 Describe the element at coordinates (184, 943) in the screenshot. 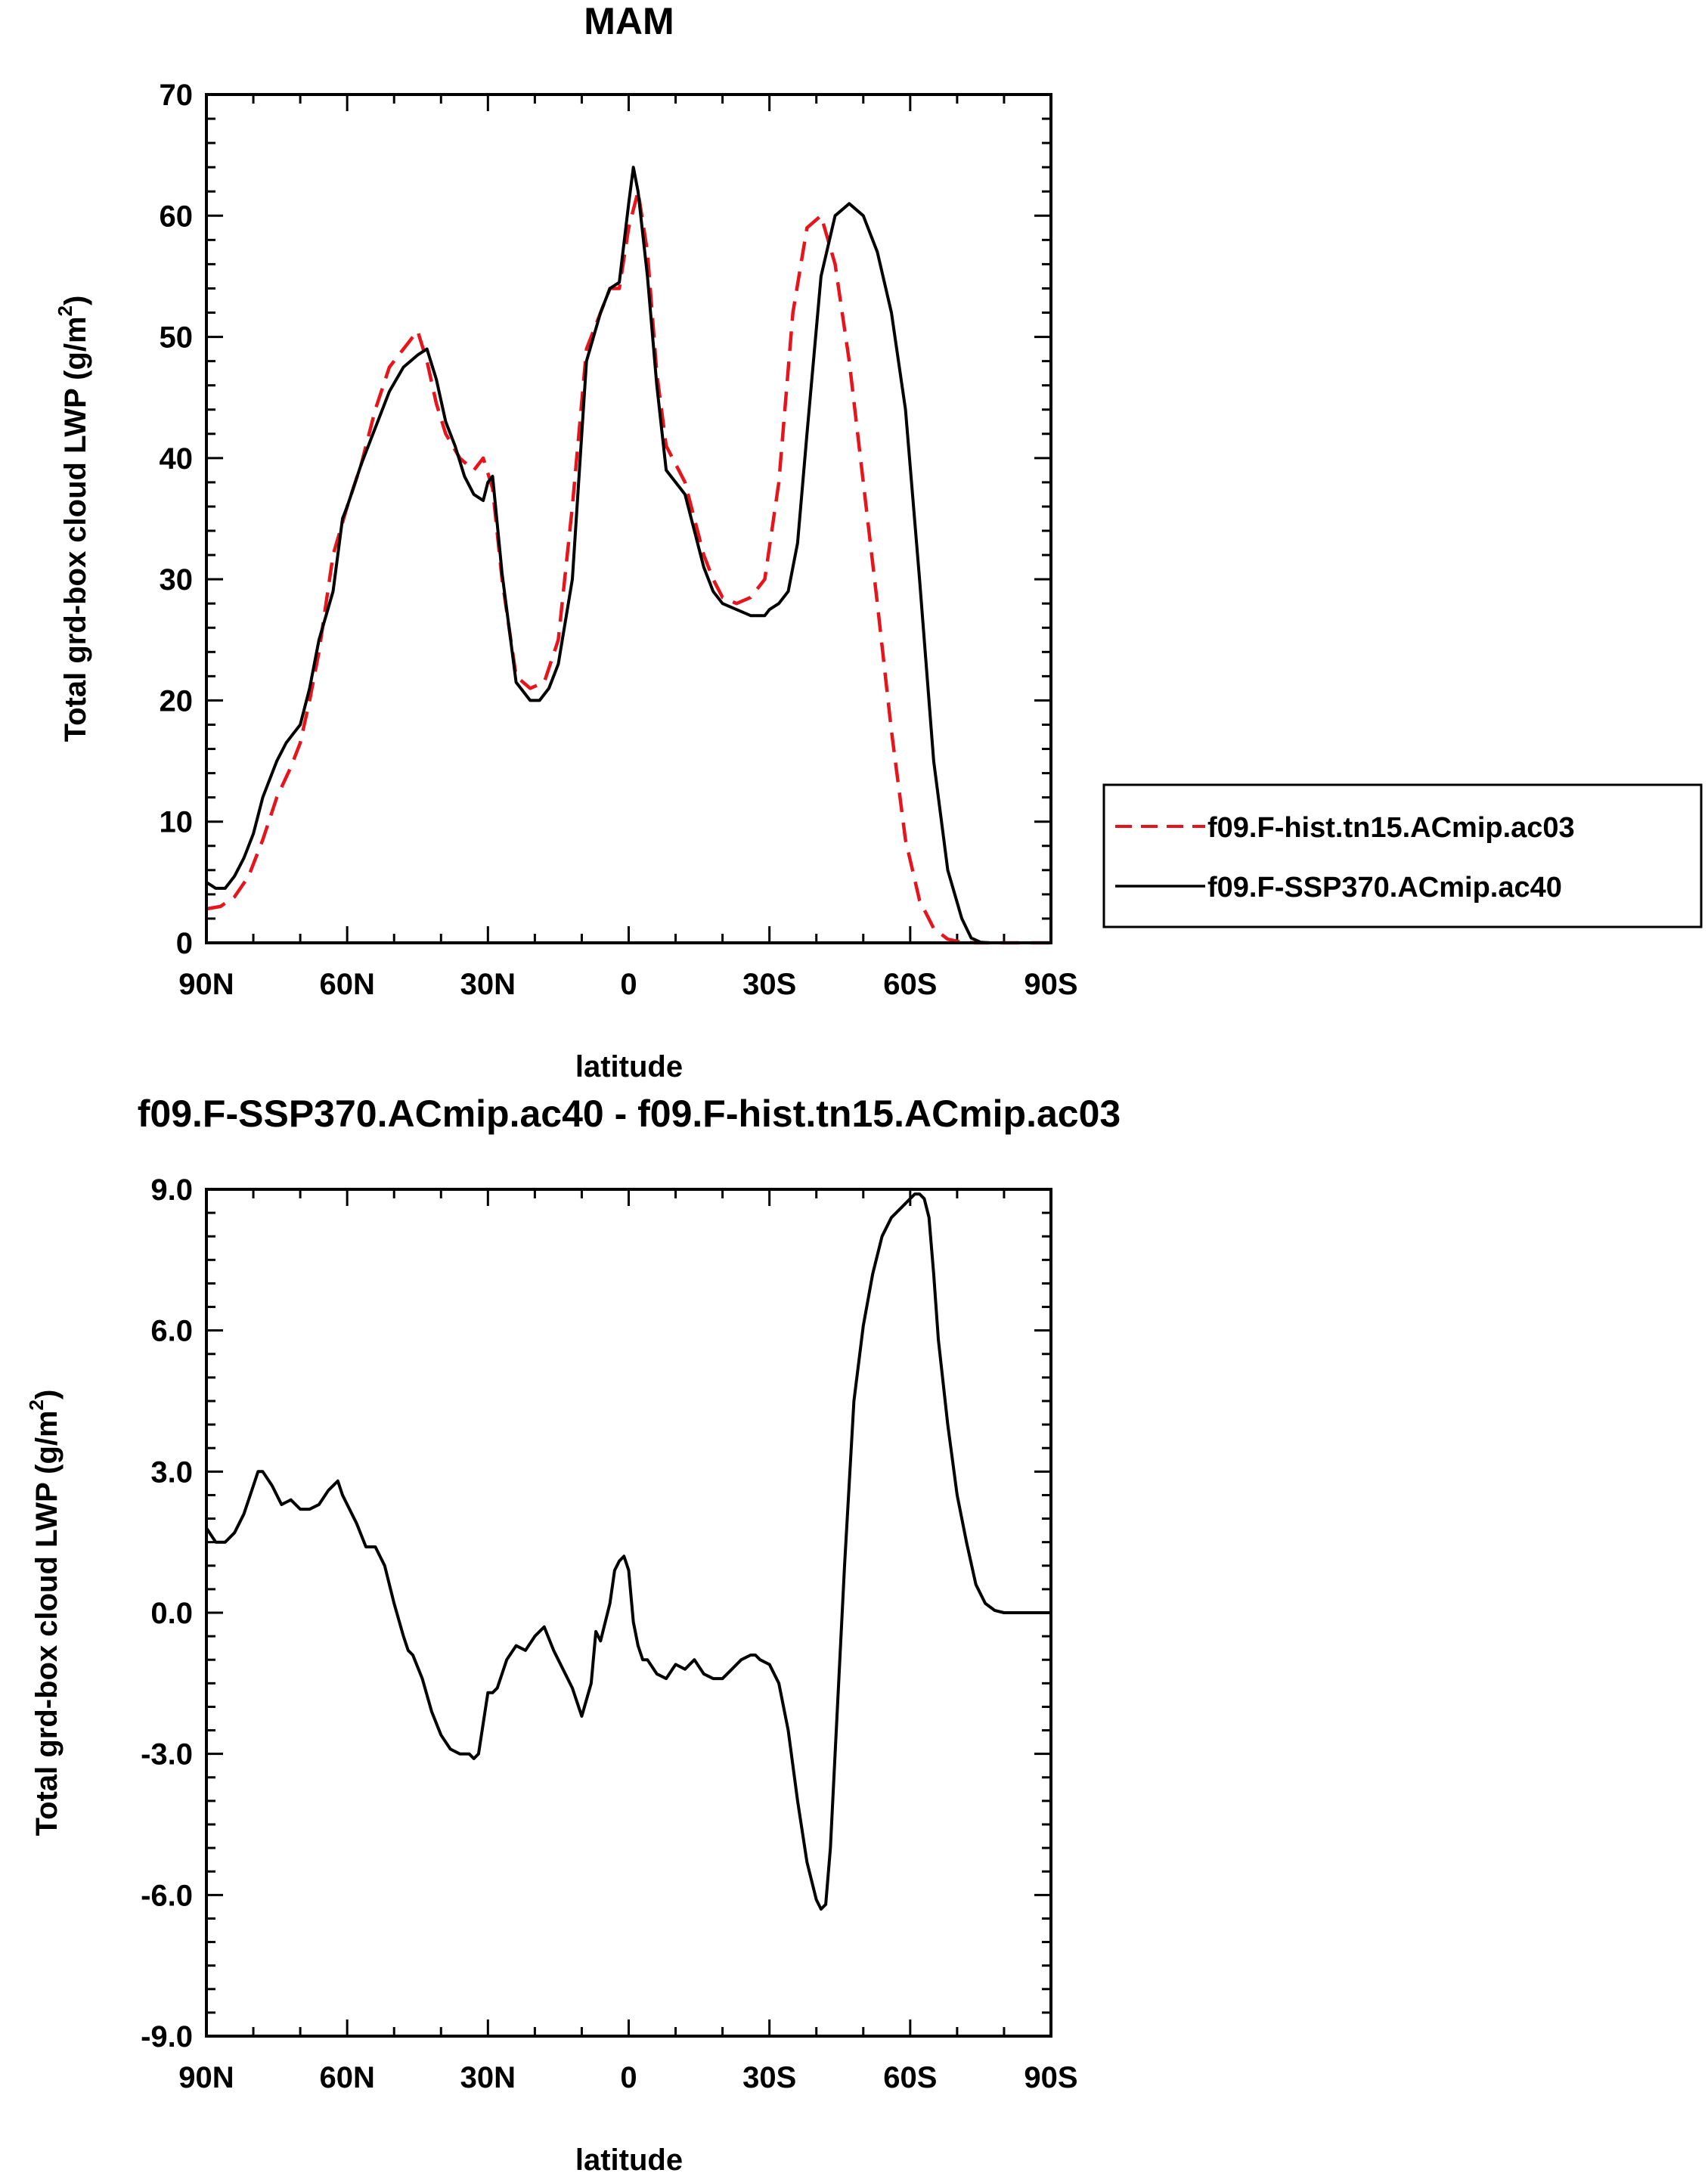

I see `y-tick-label: 0` at that location.